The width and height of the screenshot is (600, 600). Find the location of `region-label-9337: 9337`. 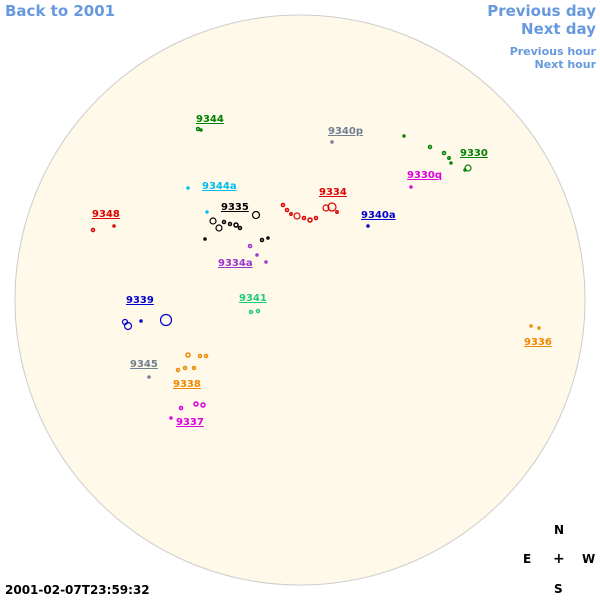

region-label-9337: 9337 is located at coordinates (190, 422).